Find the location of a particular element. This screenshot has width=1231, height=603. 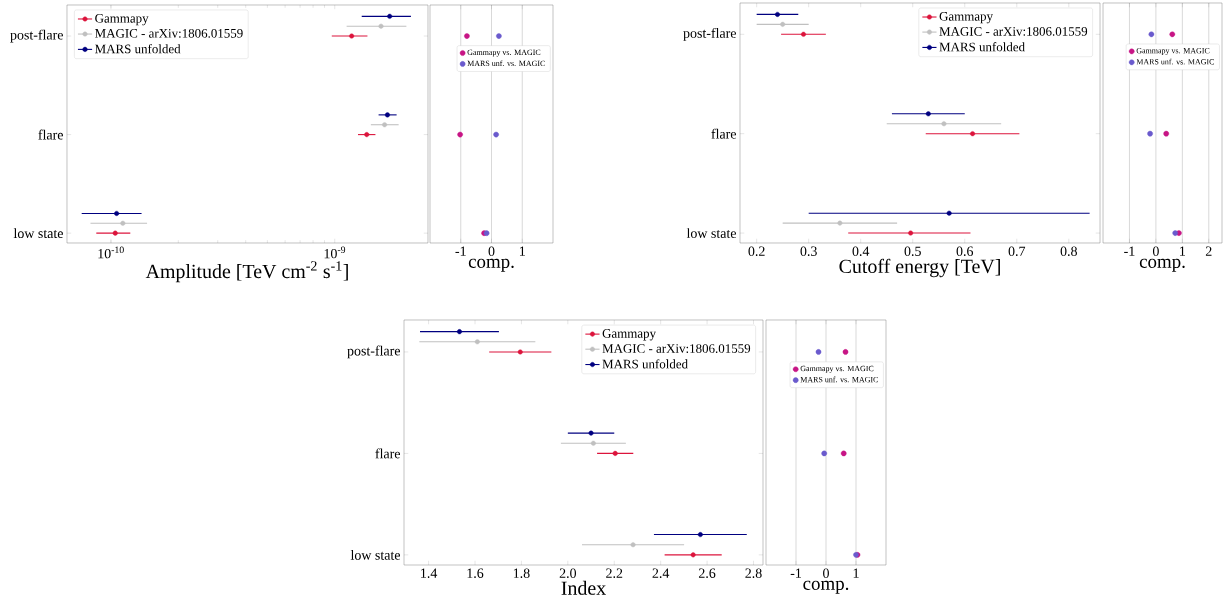

x-tick-label: 1.4 is located at coordinates (429, 573).